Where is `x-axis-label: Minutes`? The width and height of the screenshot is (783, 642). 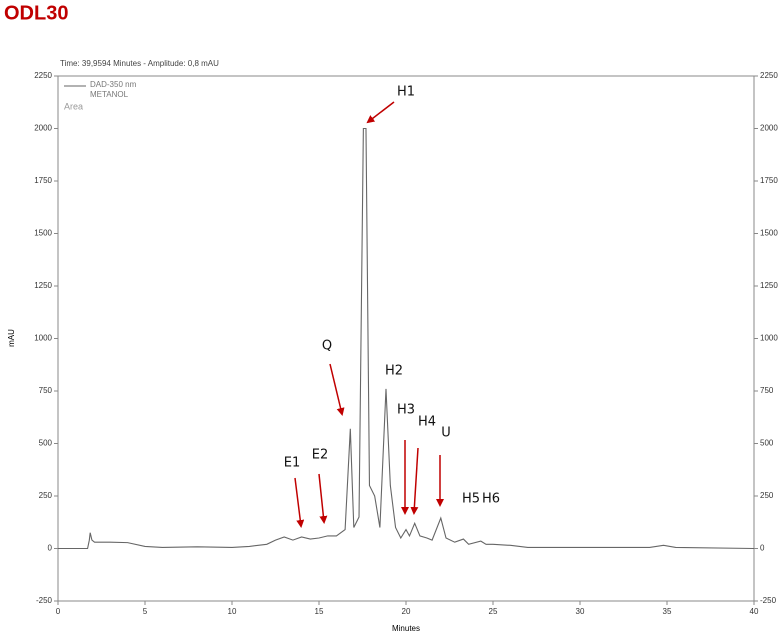
x-axis-label: Minutes is located at coordinates (406, 628).